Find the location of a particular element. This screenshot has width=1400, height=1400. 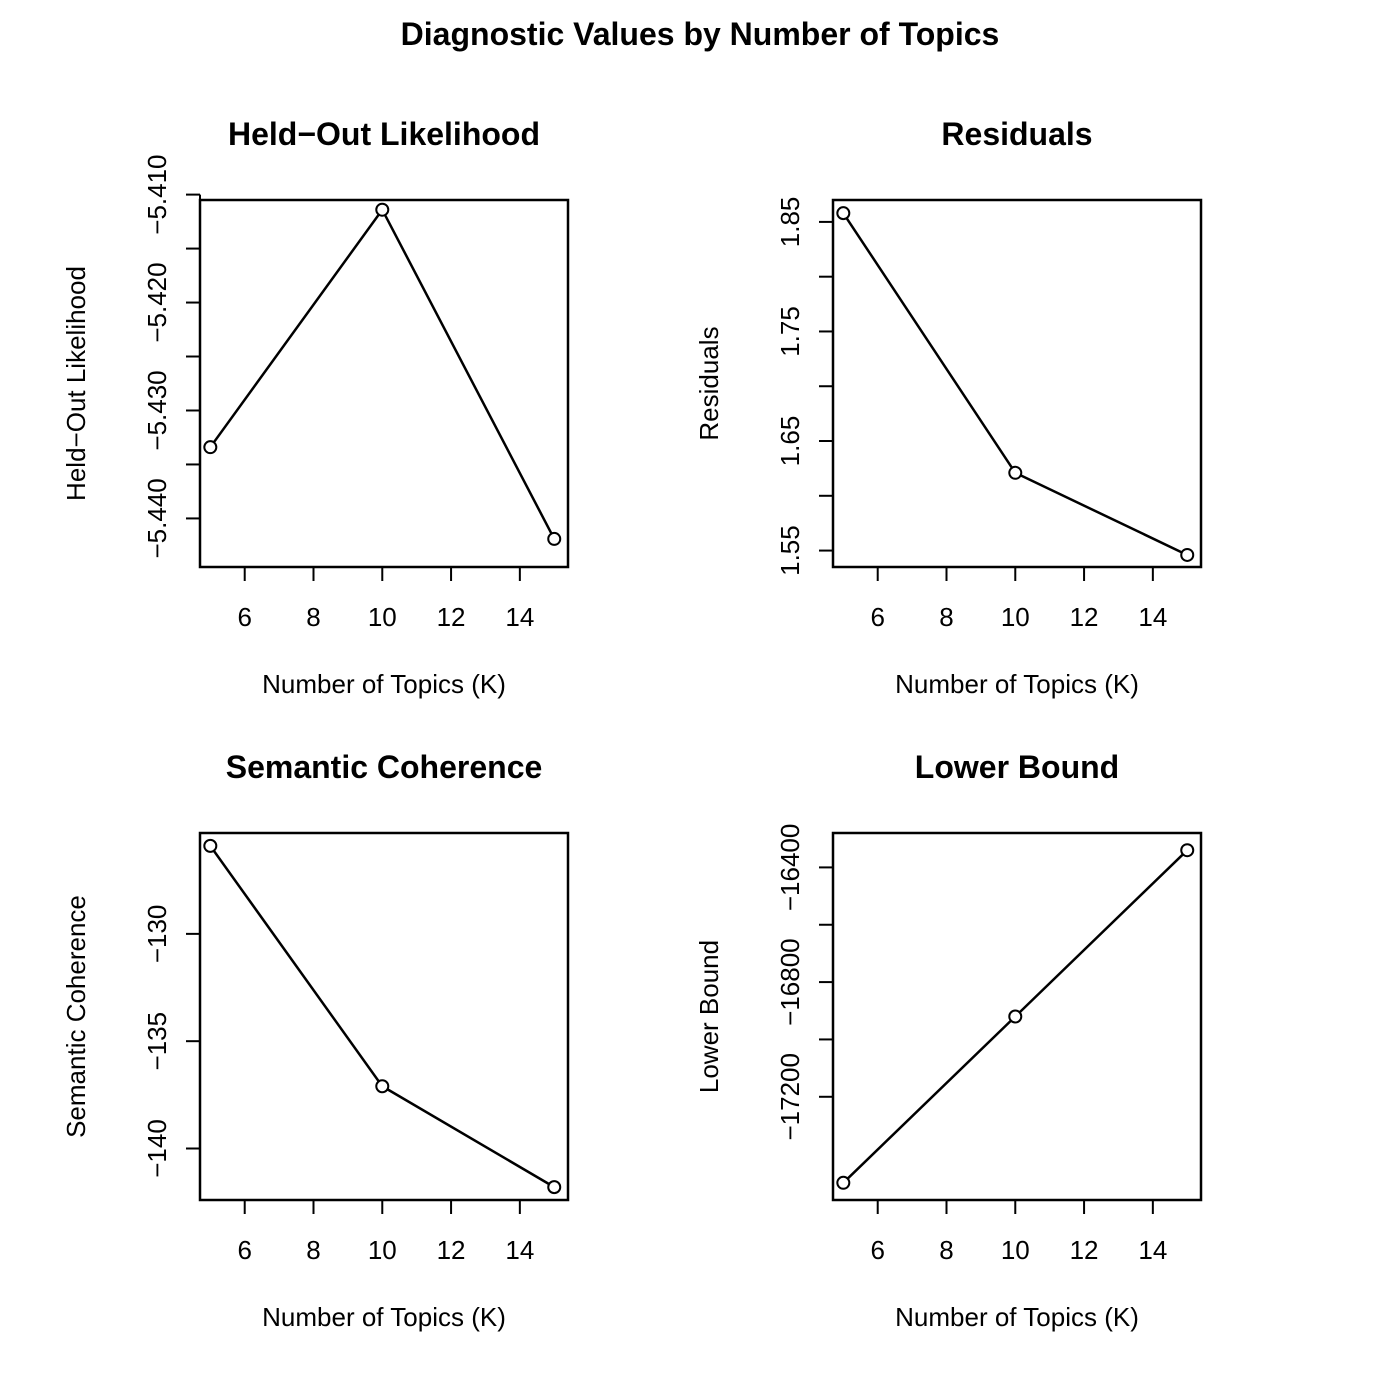

y-axis-label-held-out-likelihood: Held−Out Likelihood is located at coordinates (76, 383).